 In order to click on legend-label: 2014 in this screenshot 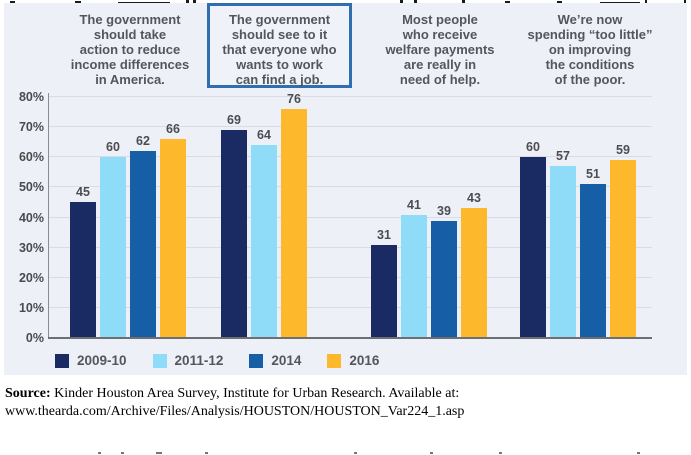, I will do `click(286, 360)`.